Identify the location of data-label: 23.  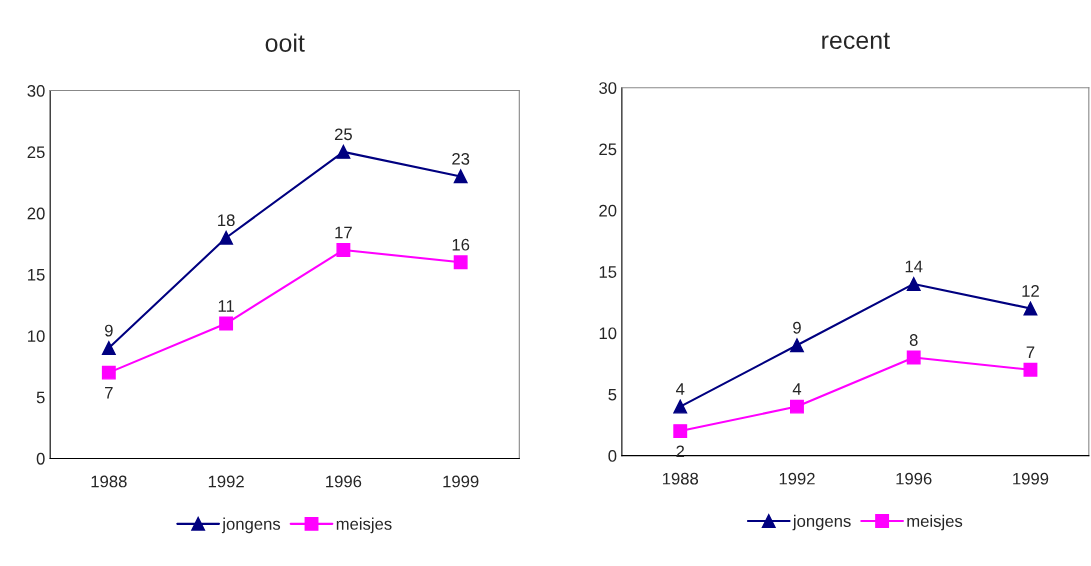
(461, 158).